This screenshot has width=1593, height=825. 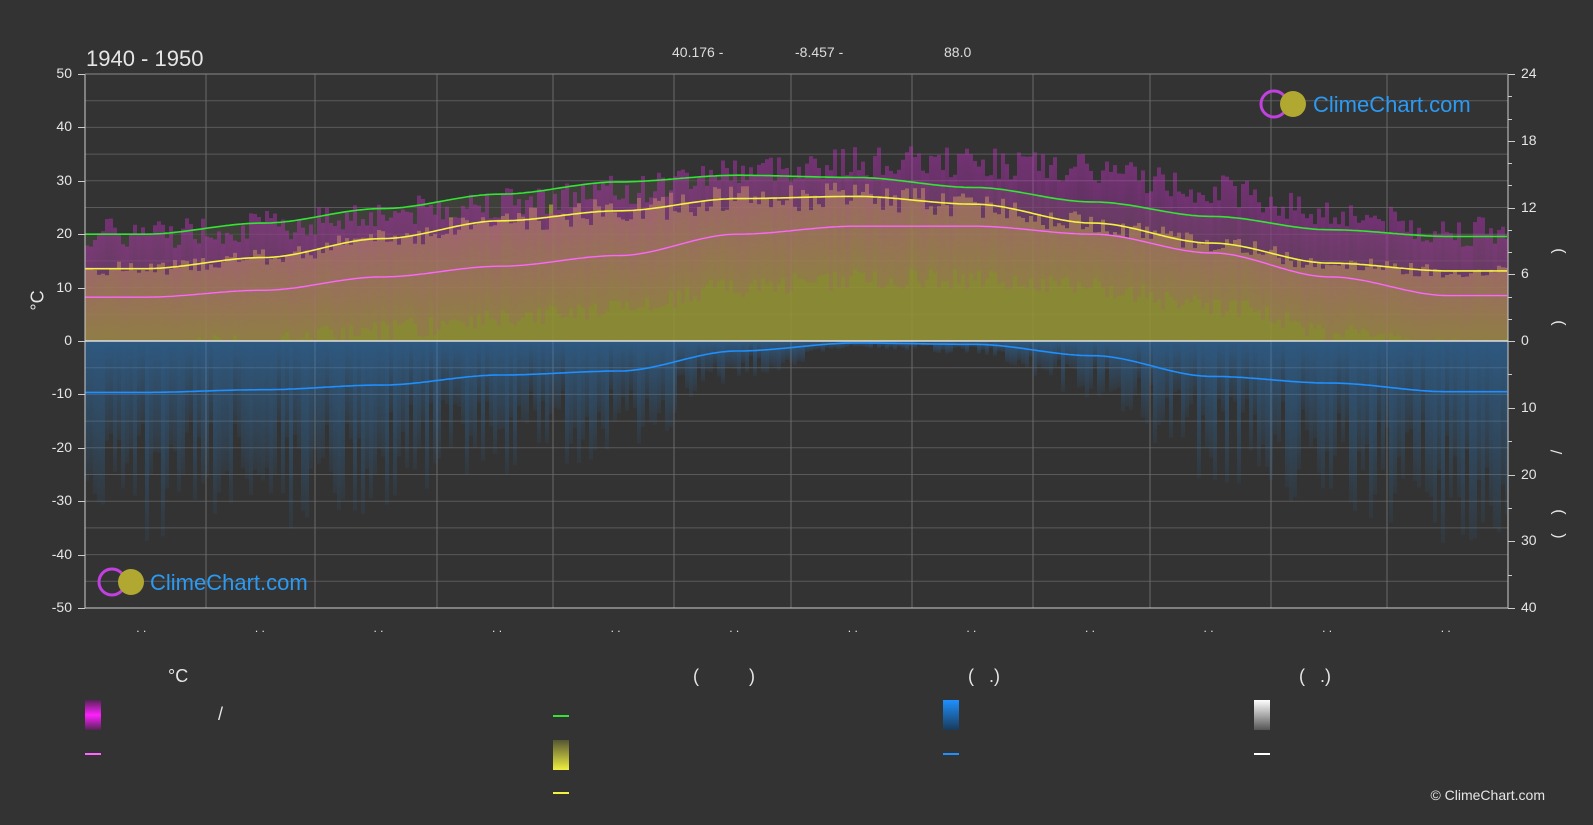 I want to click on elevation-label: 88.0, so click(x=958, y=52).